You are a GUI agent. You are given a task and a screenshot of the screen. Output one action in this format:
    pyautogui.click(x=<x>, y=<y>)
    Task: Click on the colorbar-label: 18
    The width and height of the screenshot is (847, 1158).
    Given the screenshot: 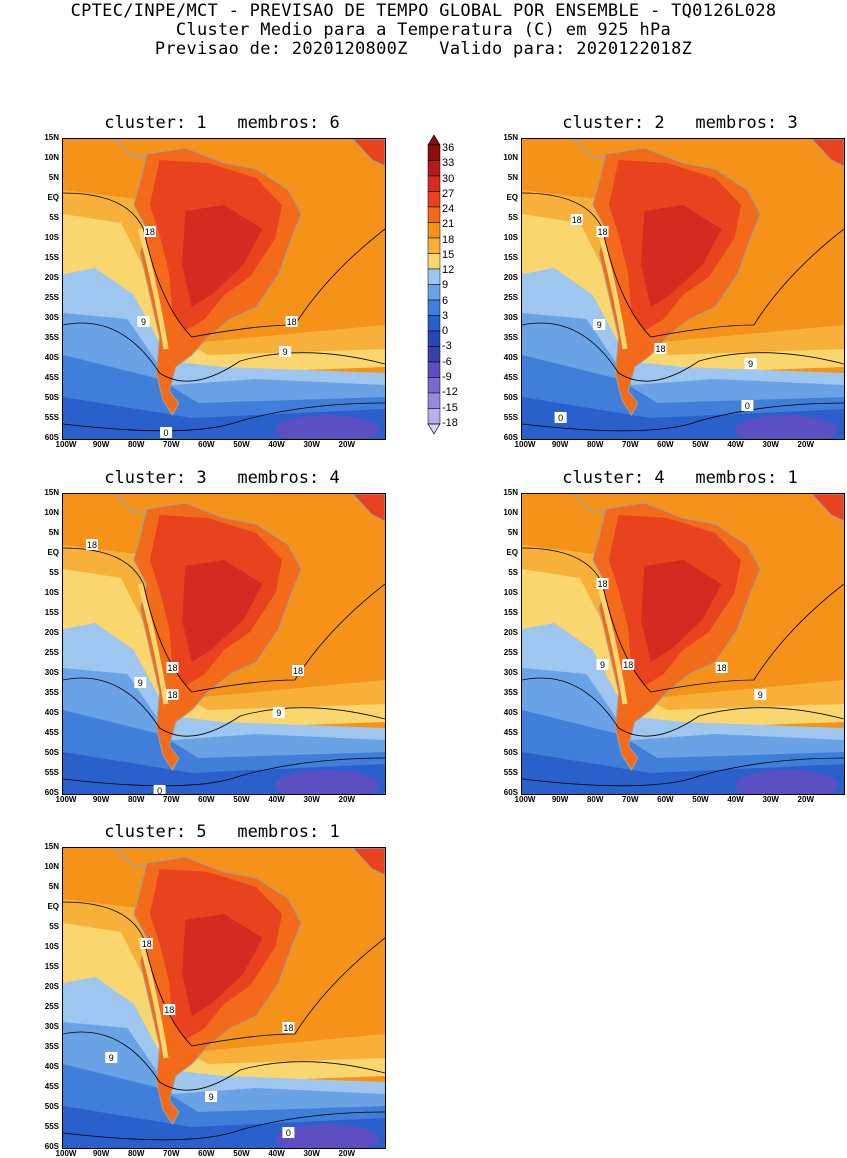 What is the action you would take?
    pyautogui.click(x=448, y=239)
    